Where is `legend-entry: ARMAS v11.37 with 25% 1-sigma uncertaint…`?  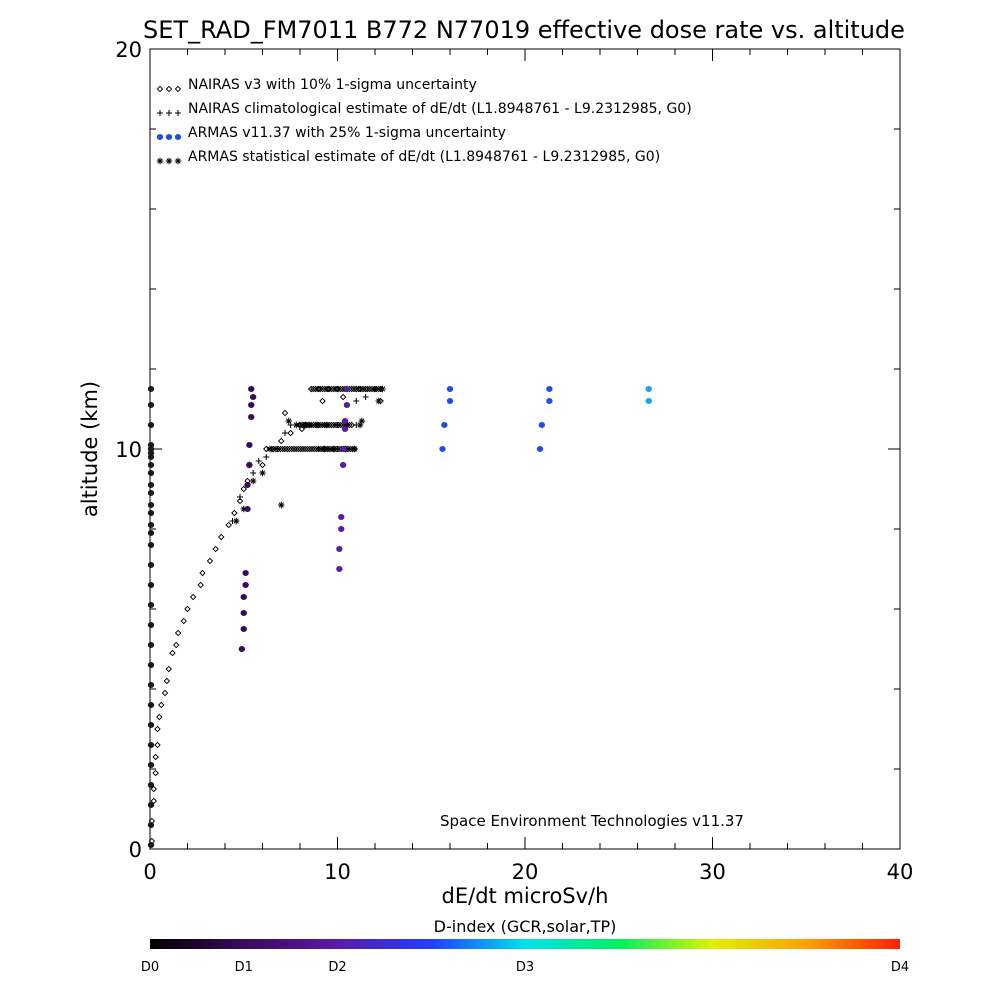
legend-entry: ARMAS v11.37 with 25% 1-sigma uncertaint… is located at coordinates (347, 133).